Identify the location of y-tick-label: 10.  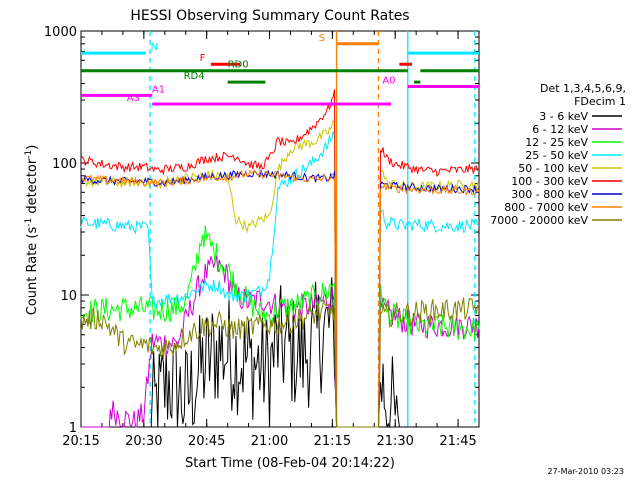
(68, 296).